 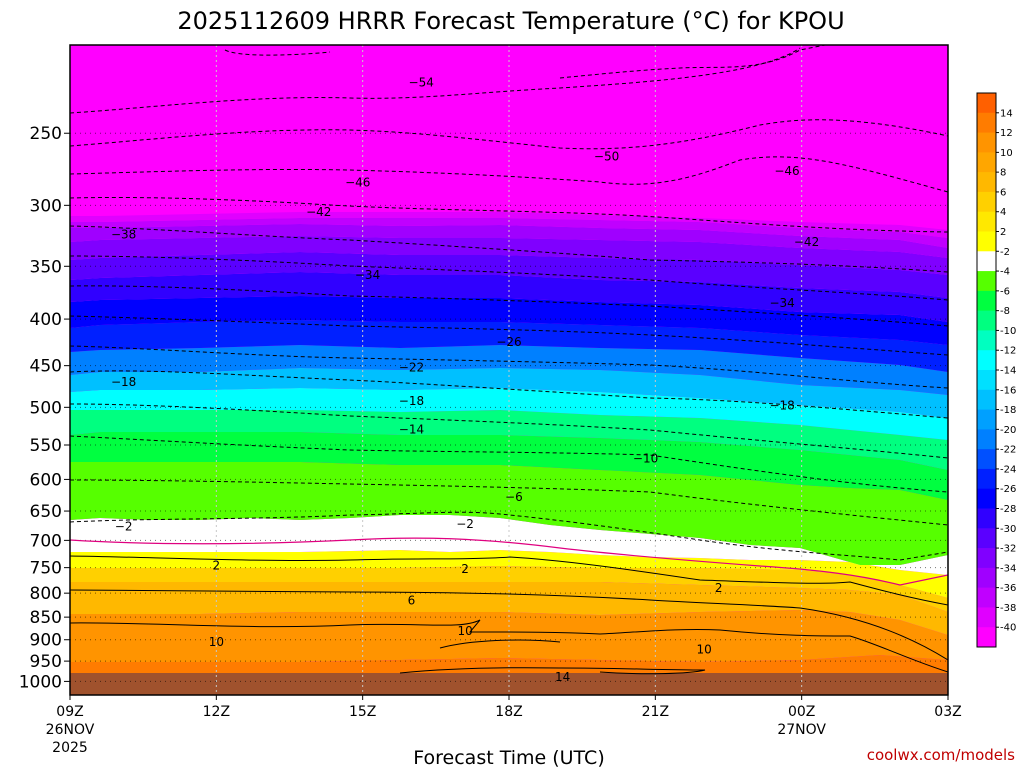 I want to click on temp-band-purple, so click(x=509, y=255).